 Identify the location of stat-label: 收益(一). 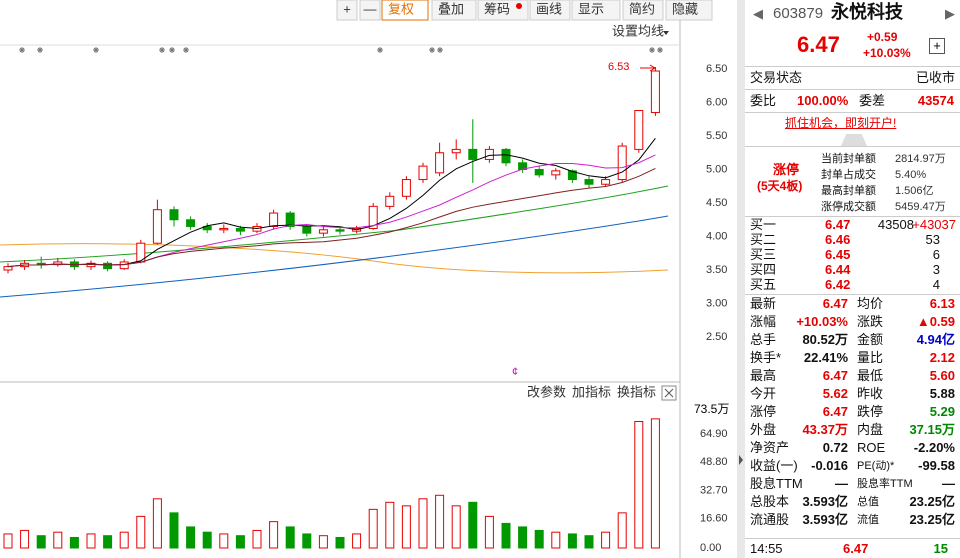
(774, 465).